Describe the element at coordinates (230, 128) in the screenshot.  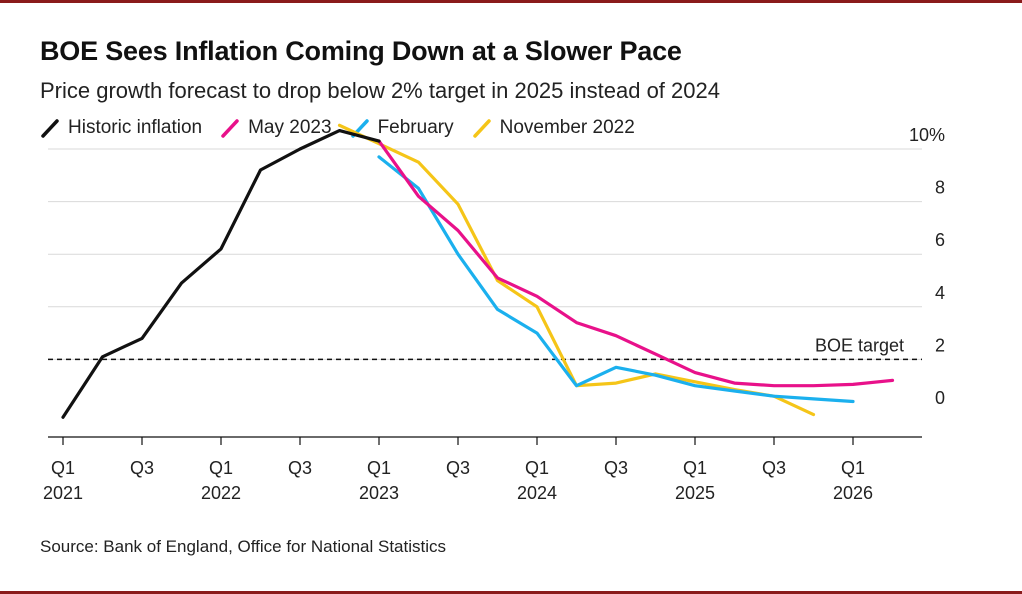
I see `legend-swatch-may2023` at that location.